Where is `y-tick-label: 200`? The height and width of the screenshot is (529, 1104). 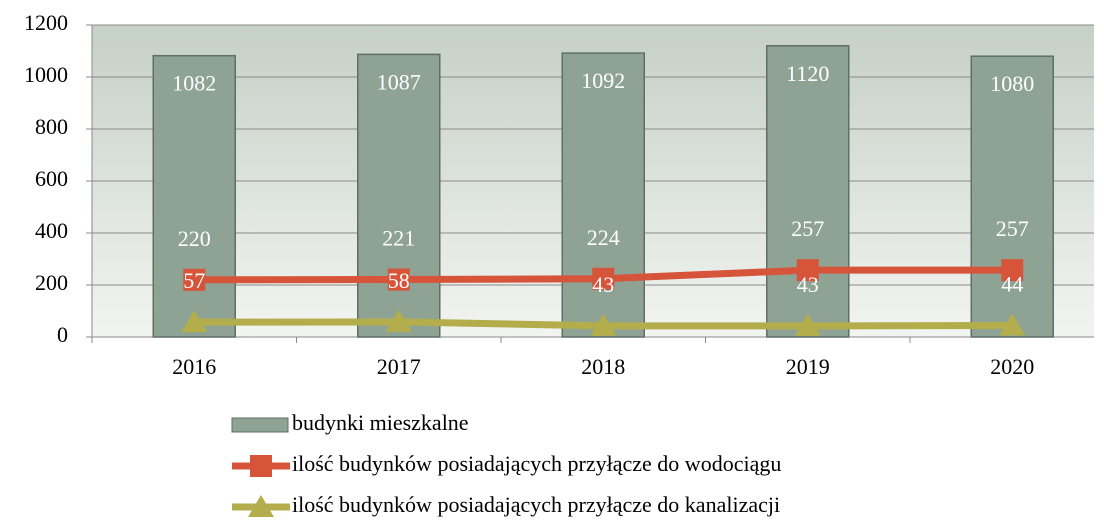
y-tick-label: 200 is located at coordinates (51, 282).